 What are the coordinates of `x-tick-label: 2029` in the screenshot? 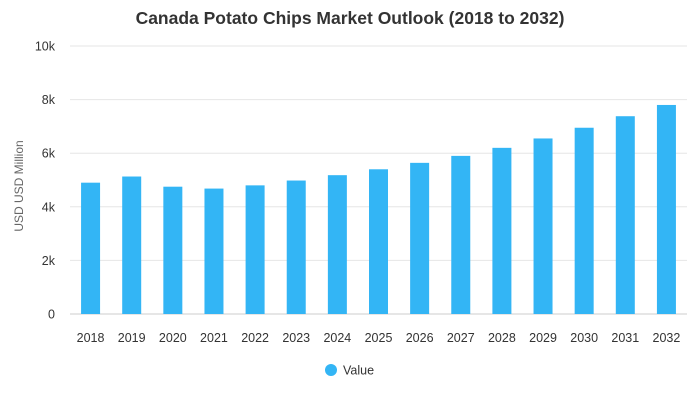 It's located at (543, 338).